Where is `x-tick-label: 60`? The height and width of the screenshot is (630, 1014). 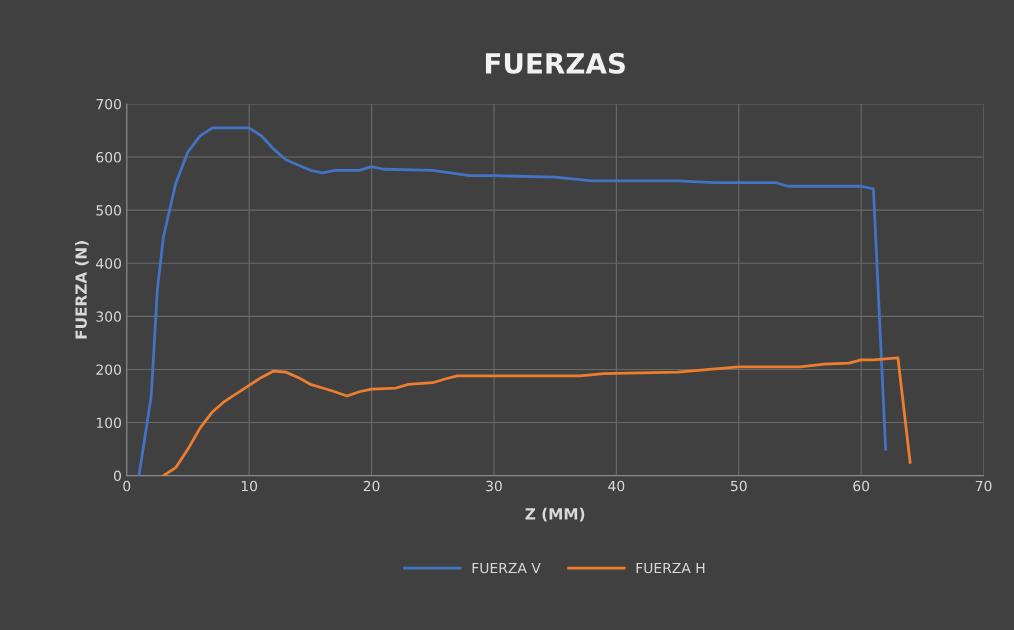
x-tick-label: 60 is located at coordinates (861, 486).